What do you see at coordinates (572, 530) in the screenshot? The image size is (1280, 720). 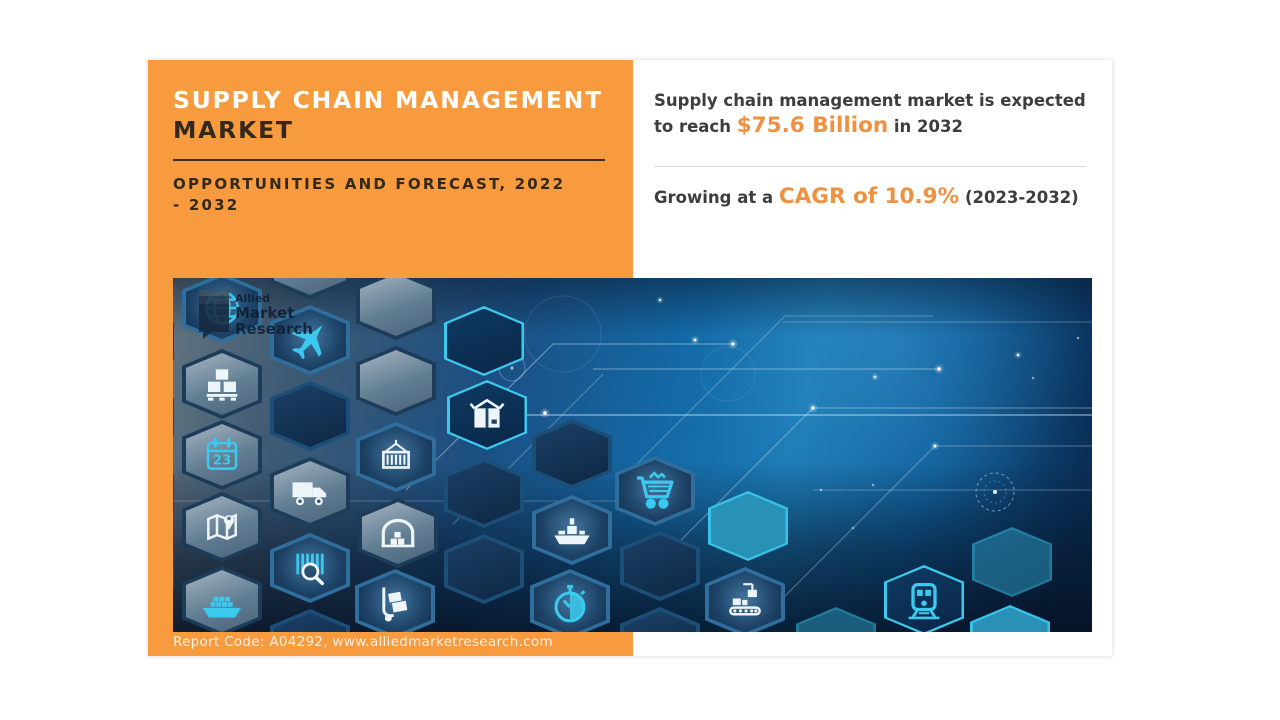 I see `freight-ship-icon` at bounding box center [572, 530].